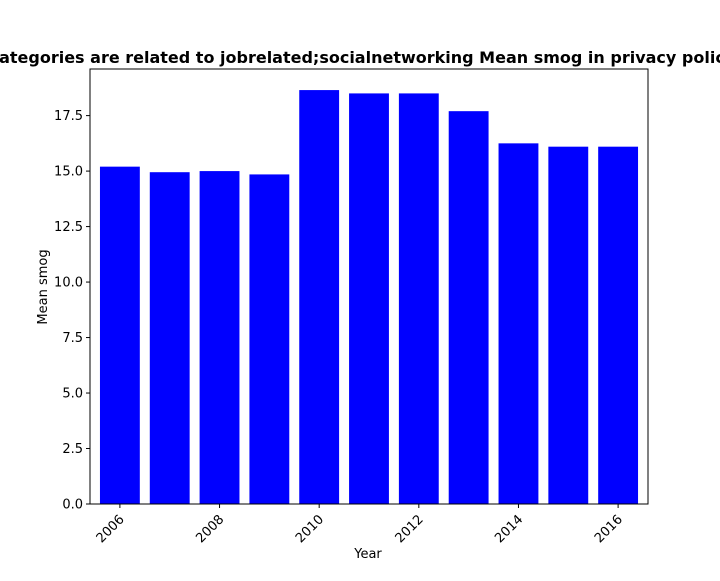  I want to click on y-tick-label: 2.5, so click(72, 449).